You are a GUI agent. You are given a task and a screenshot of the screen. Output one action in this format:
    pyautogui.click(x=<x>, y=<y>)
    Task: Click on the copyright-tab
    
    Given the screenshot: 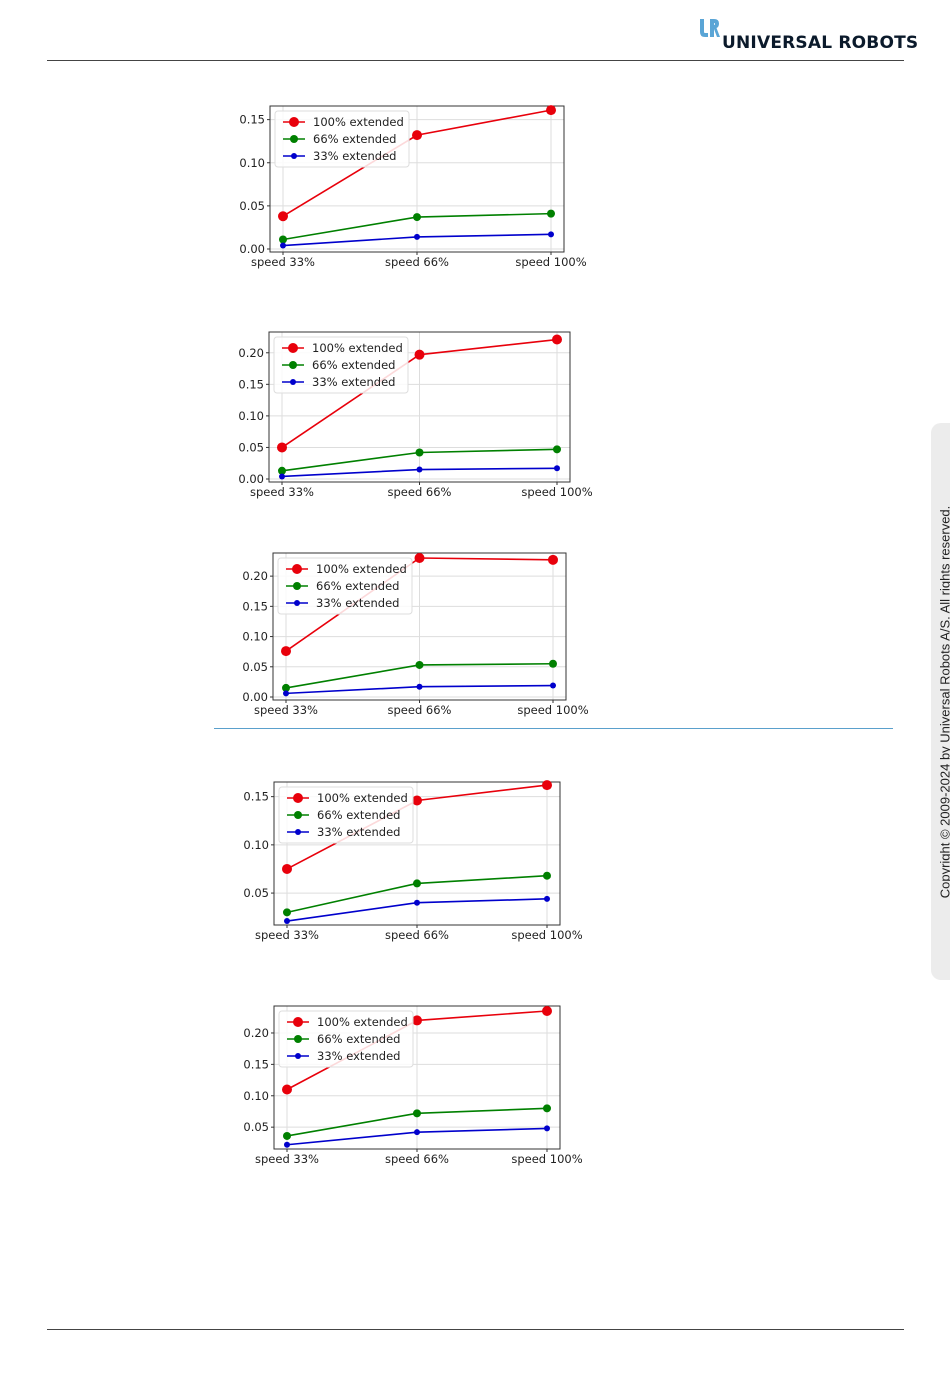 What is the action you would take?
    pyautogui.click(x=940, y=701)
    